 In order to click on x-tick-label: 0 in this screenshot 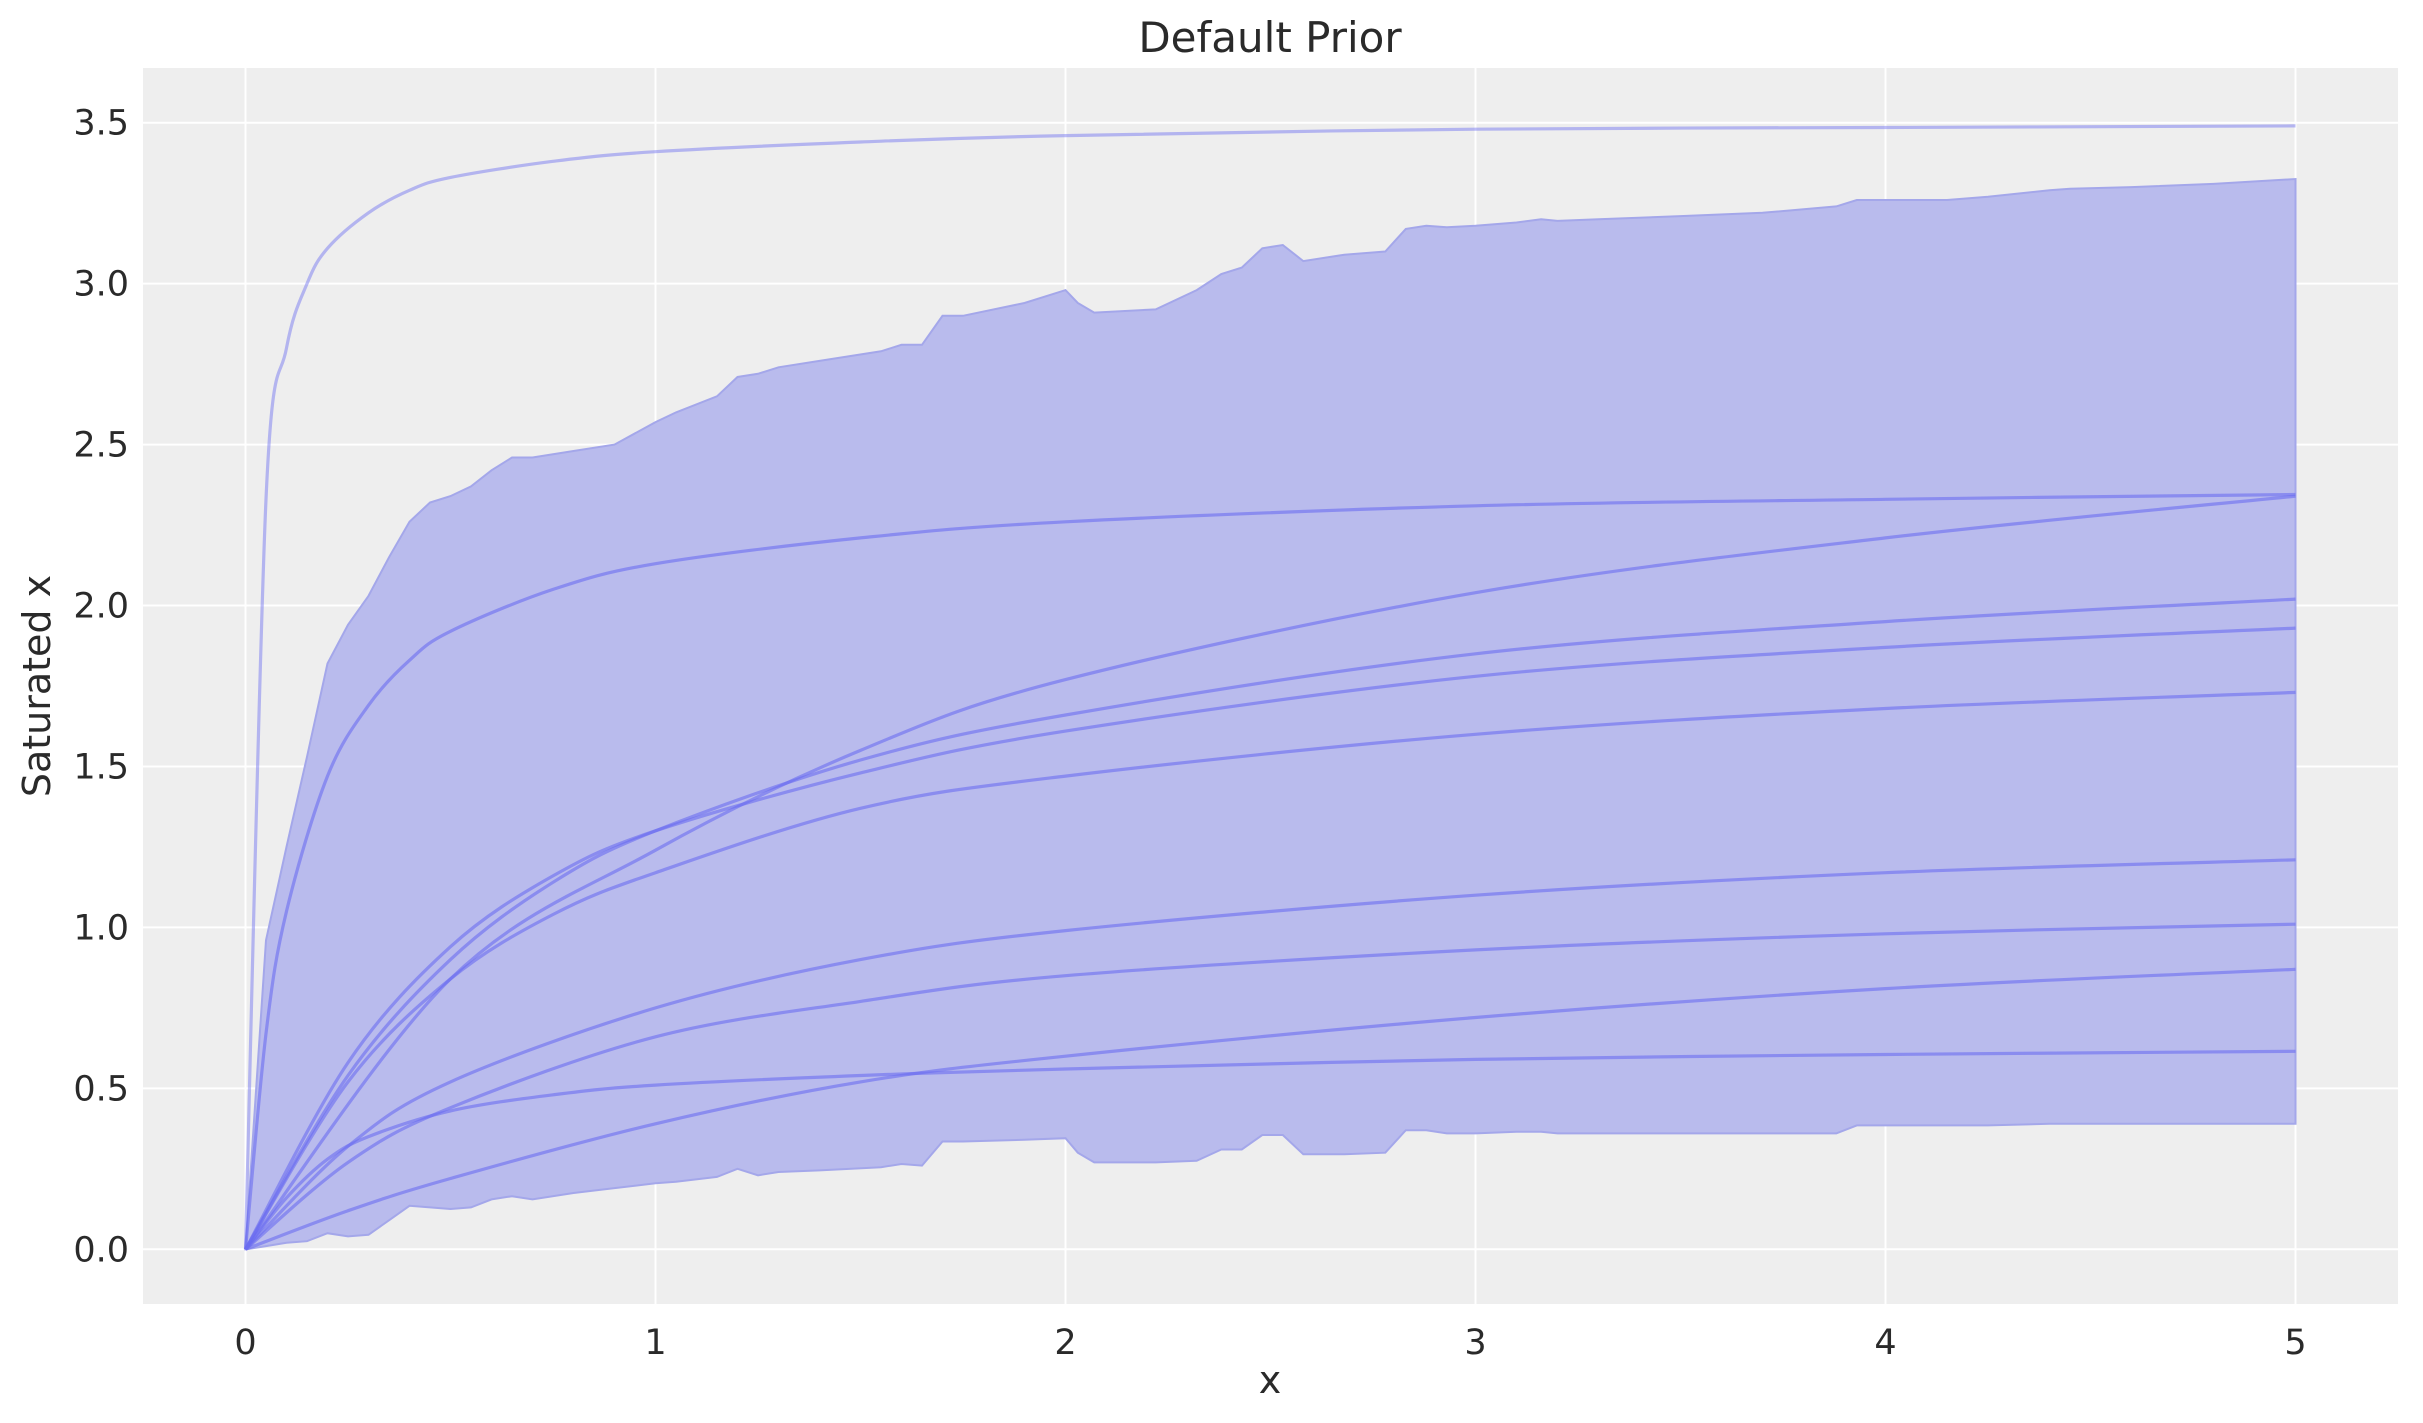, I will do `click(245, 1343)`.